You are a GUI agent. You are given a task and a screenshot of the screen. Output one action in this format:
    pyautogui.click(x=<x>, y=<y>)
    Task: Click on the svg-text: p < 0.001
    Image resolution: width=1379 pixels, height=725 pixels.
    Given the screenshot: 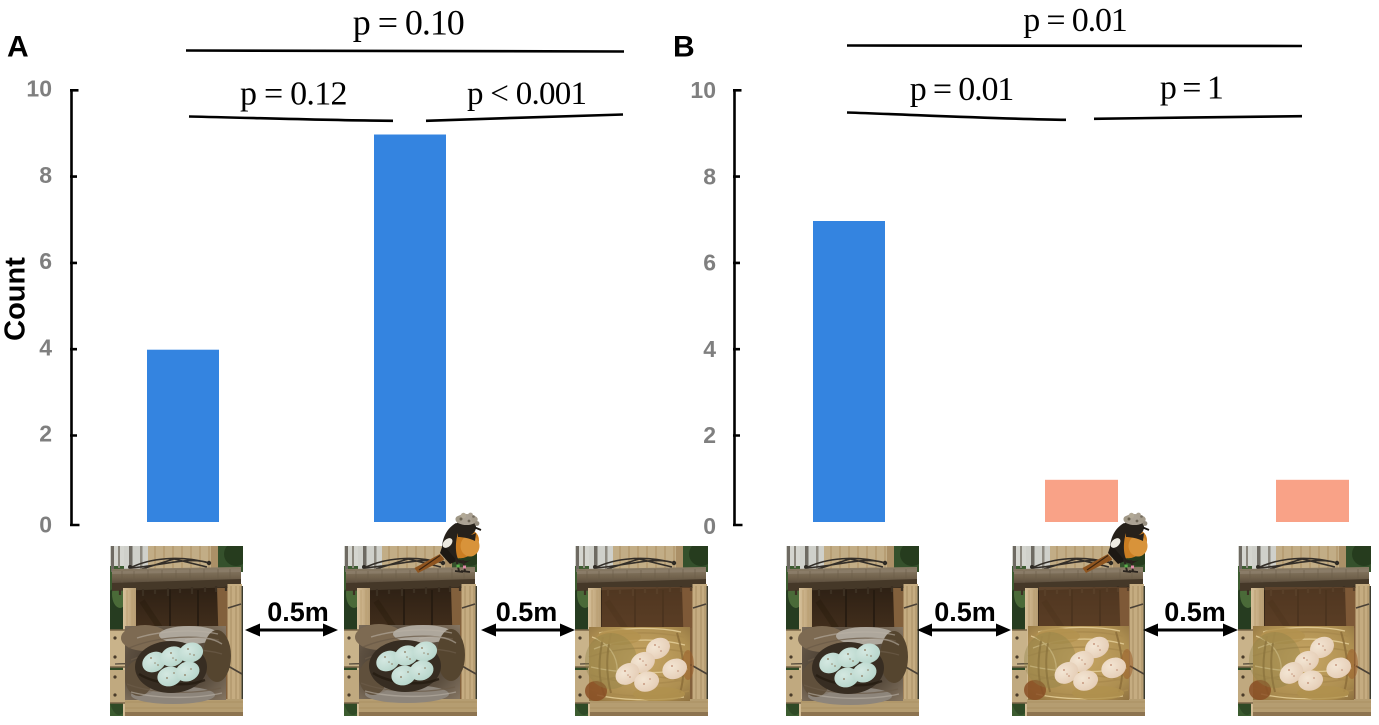 What is the action you would take?
    pyautogui.click(x=527, y=94)
    